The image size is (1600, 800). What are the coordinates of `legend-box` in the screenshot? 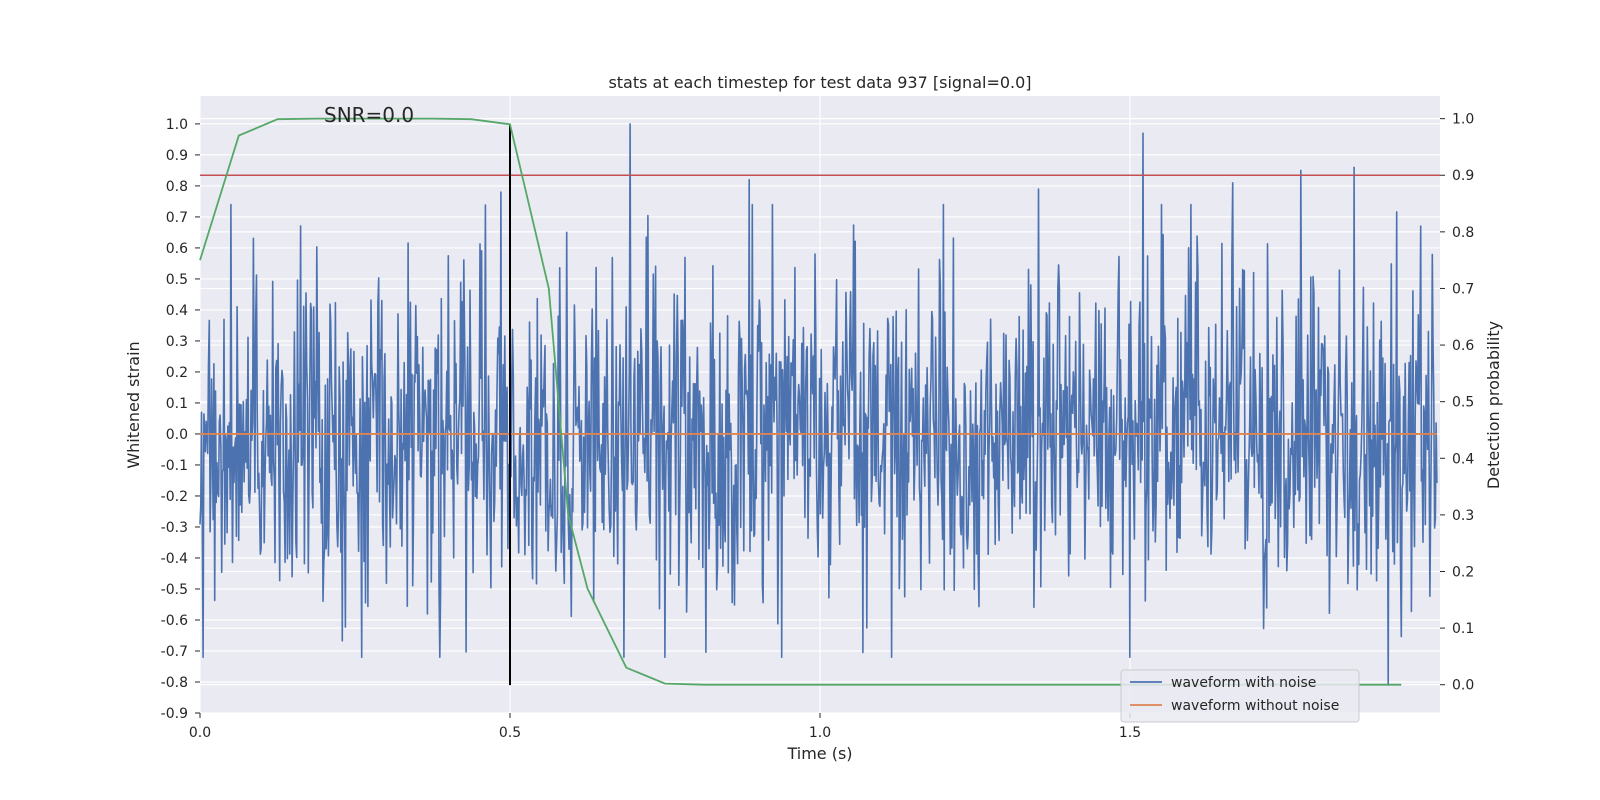 It's located at (1240, 696).